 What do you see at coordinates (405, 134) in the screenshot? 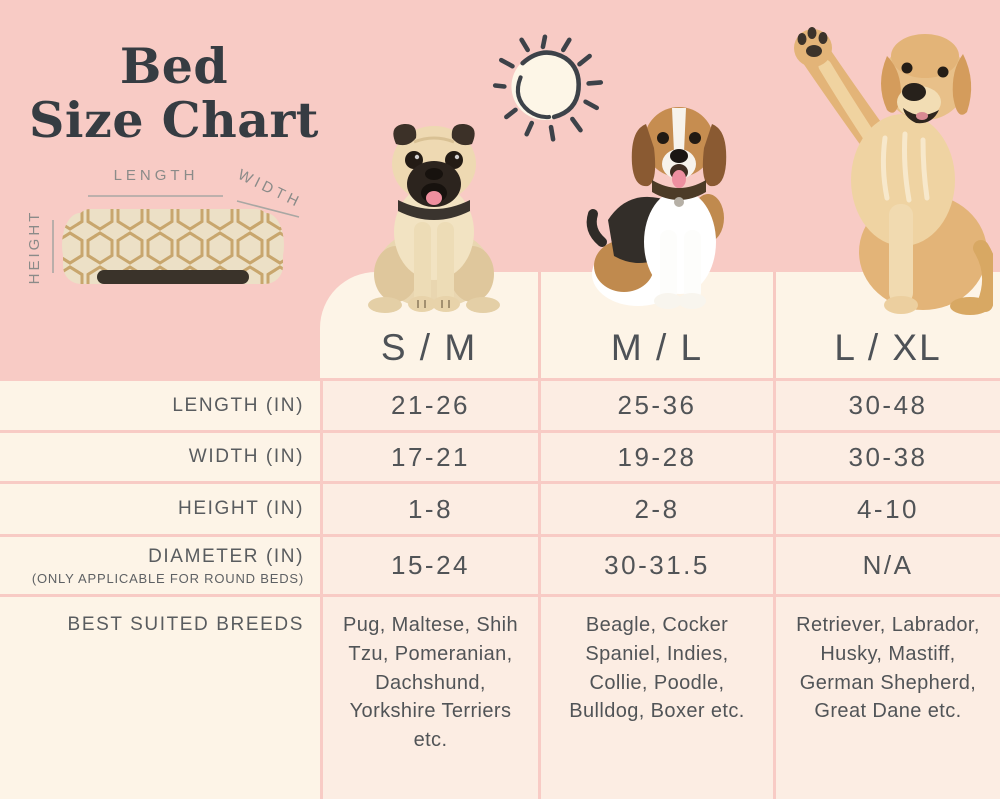
I see `pug-ear-left` at bounding box center [405, 134].